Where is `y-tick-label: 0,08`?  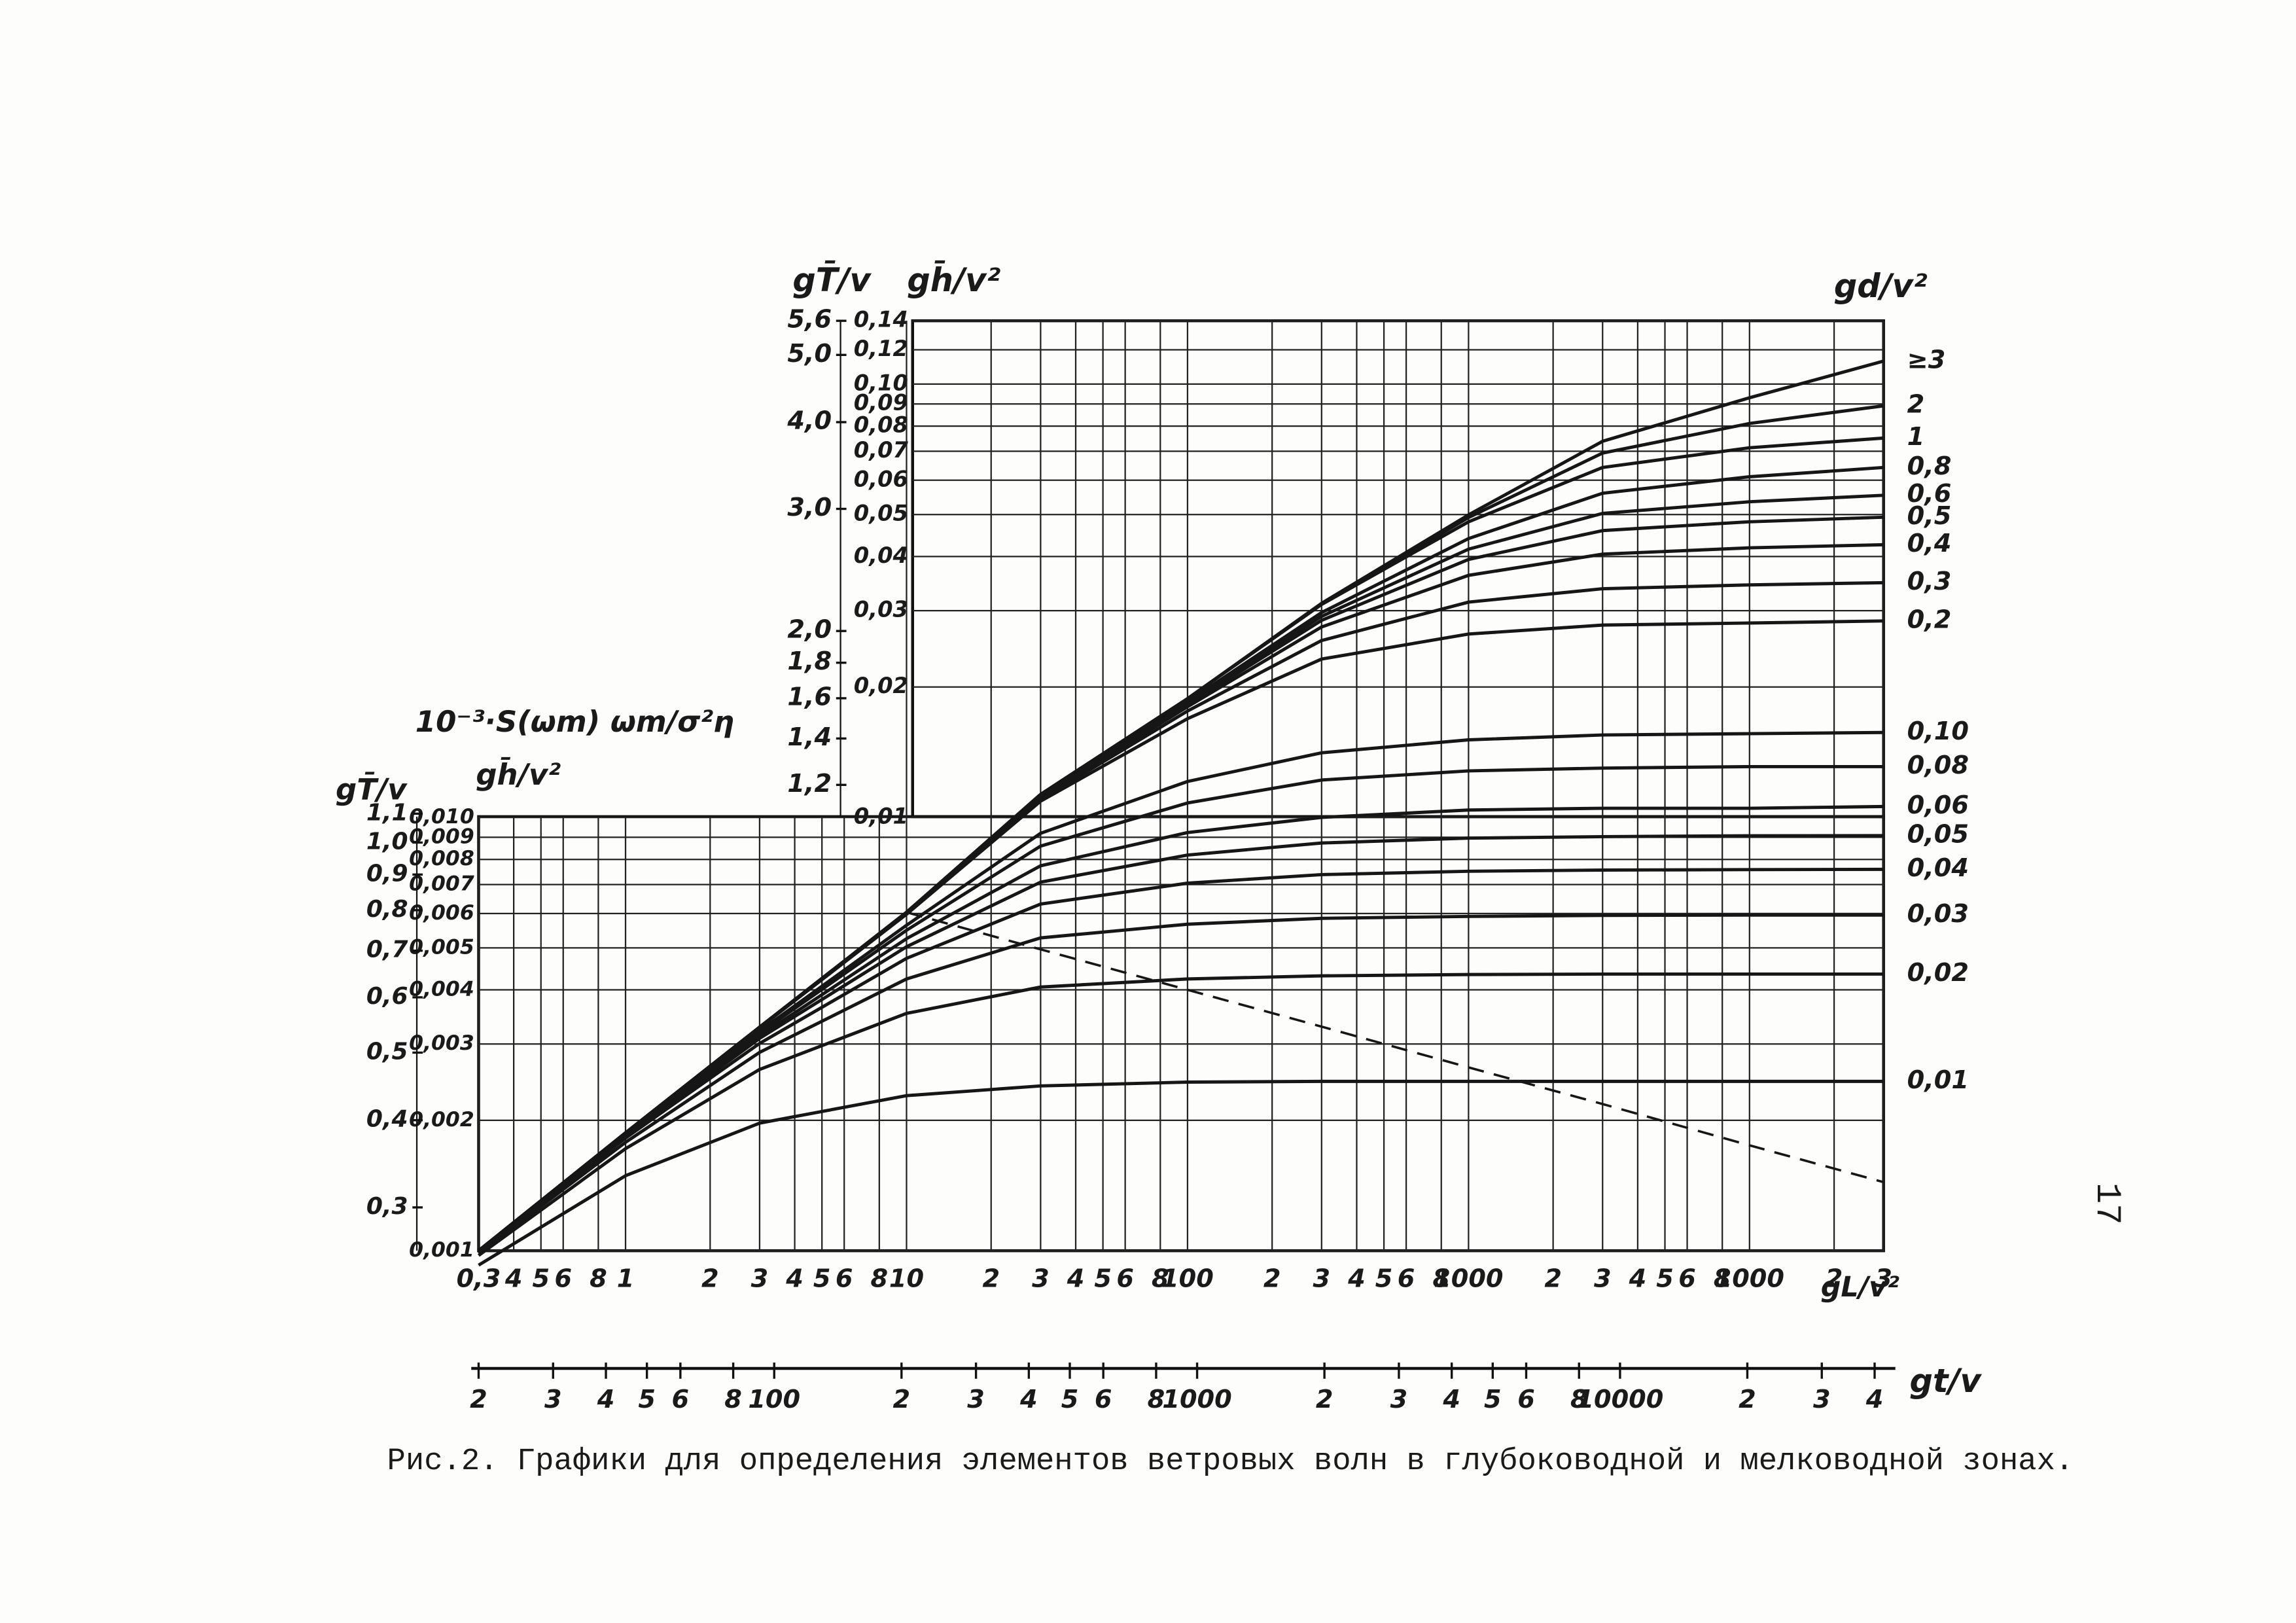 y-tick-label: 0,08 is located at coordinates (881, 425).